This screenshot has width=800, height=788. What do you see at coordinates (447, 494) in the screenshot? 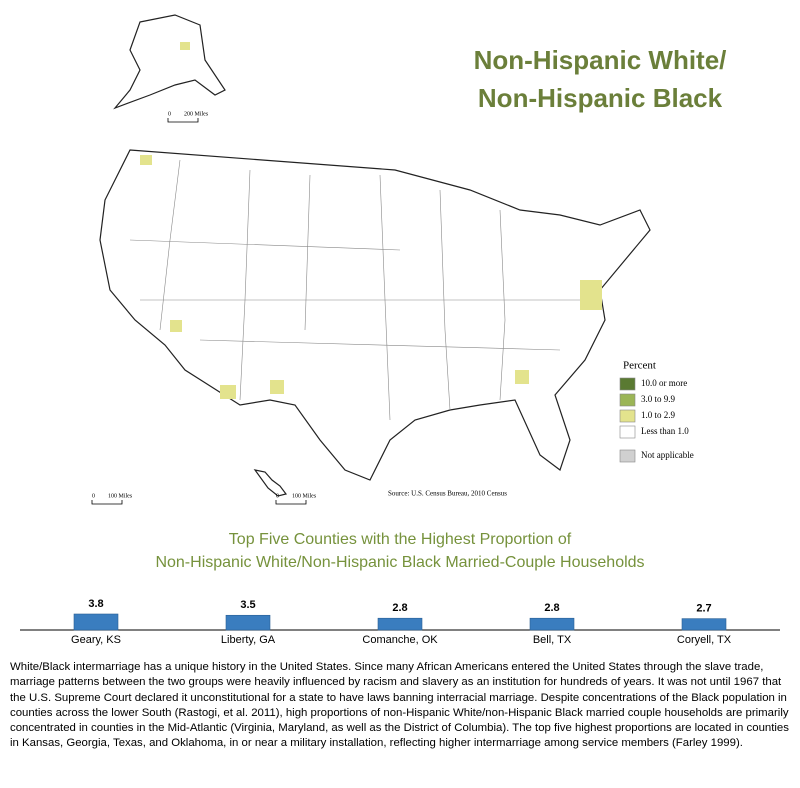
I see `map-source: Source: U.S. Census Bureau, 2010 Census` at bounding box center [447, 494].